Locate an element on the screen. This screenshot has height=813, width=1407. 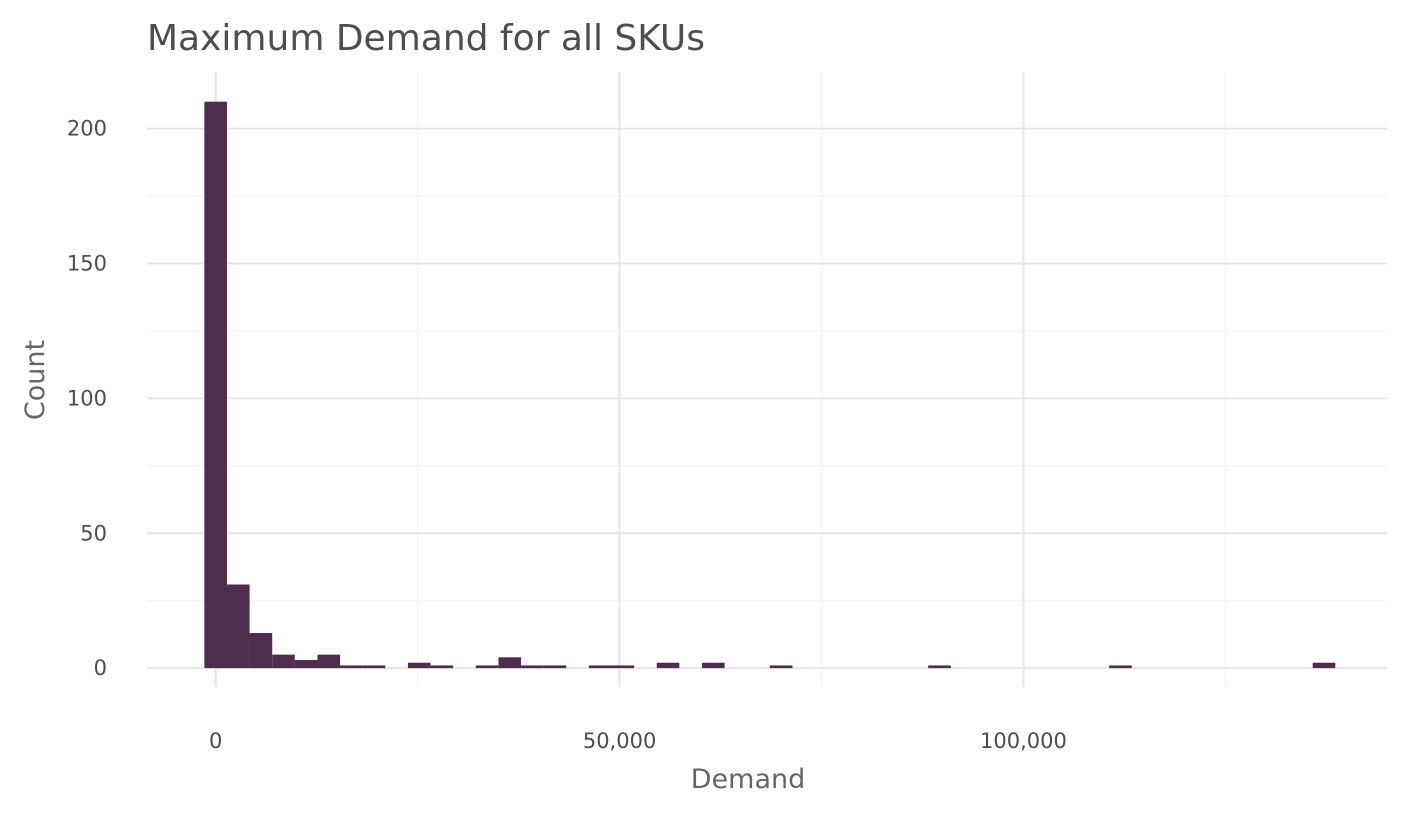
y-axis-tick-labels: 0 50 100 150 200 is located at coordinates (87, 398).